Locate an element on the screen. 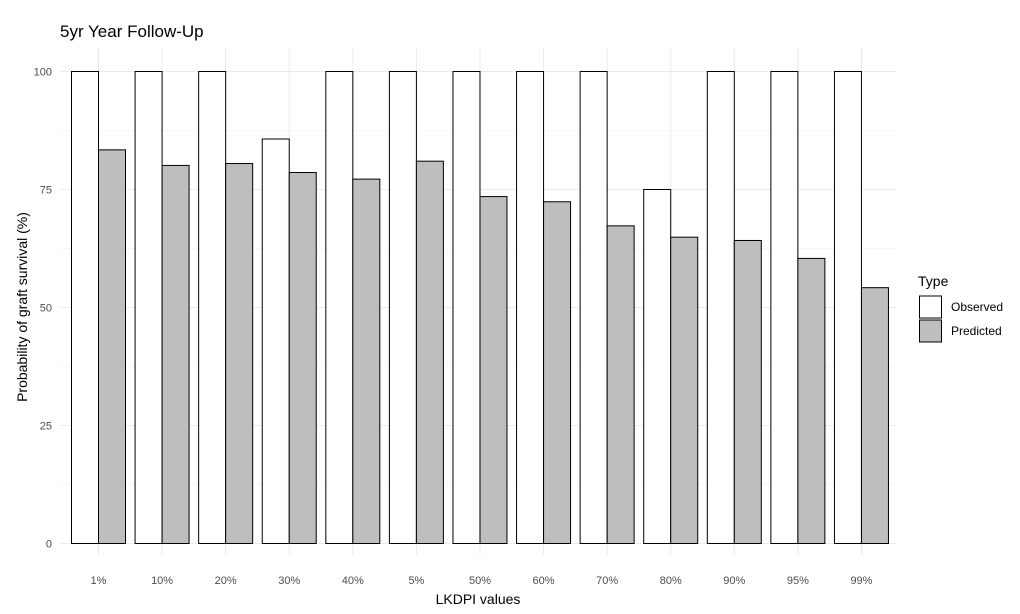  x-tick-label: 80% is located at coordinates (671, 581).